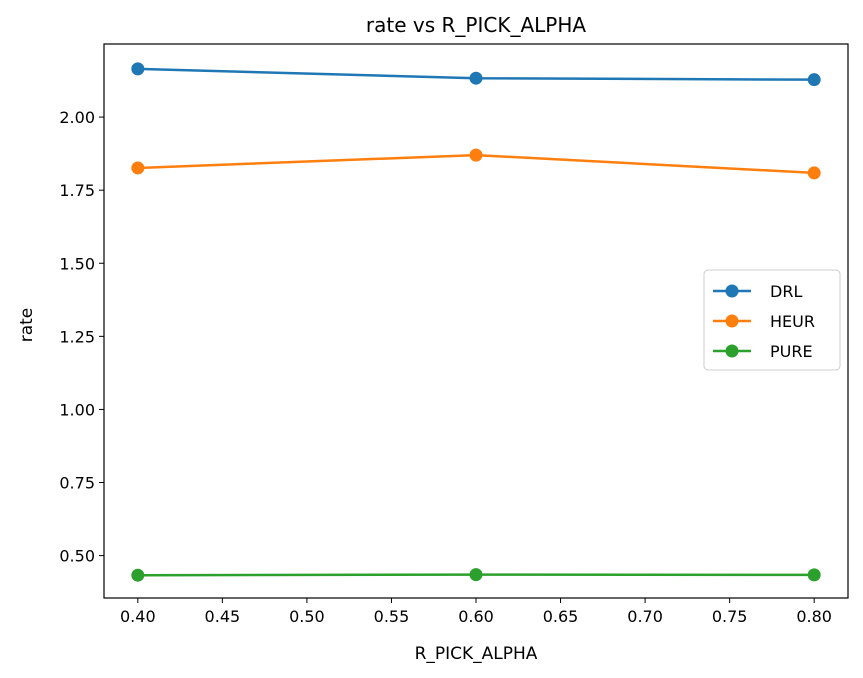 The width and height of the screenshot is (863, 678). I want to click on legend-label-pure: PURE, so click(791, 351).